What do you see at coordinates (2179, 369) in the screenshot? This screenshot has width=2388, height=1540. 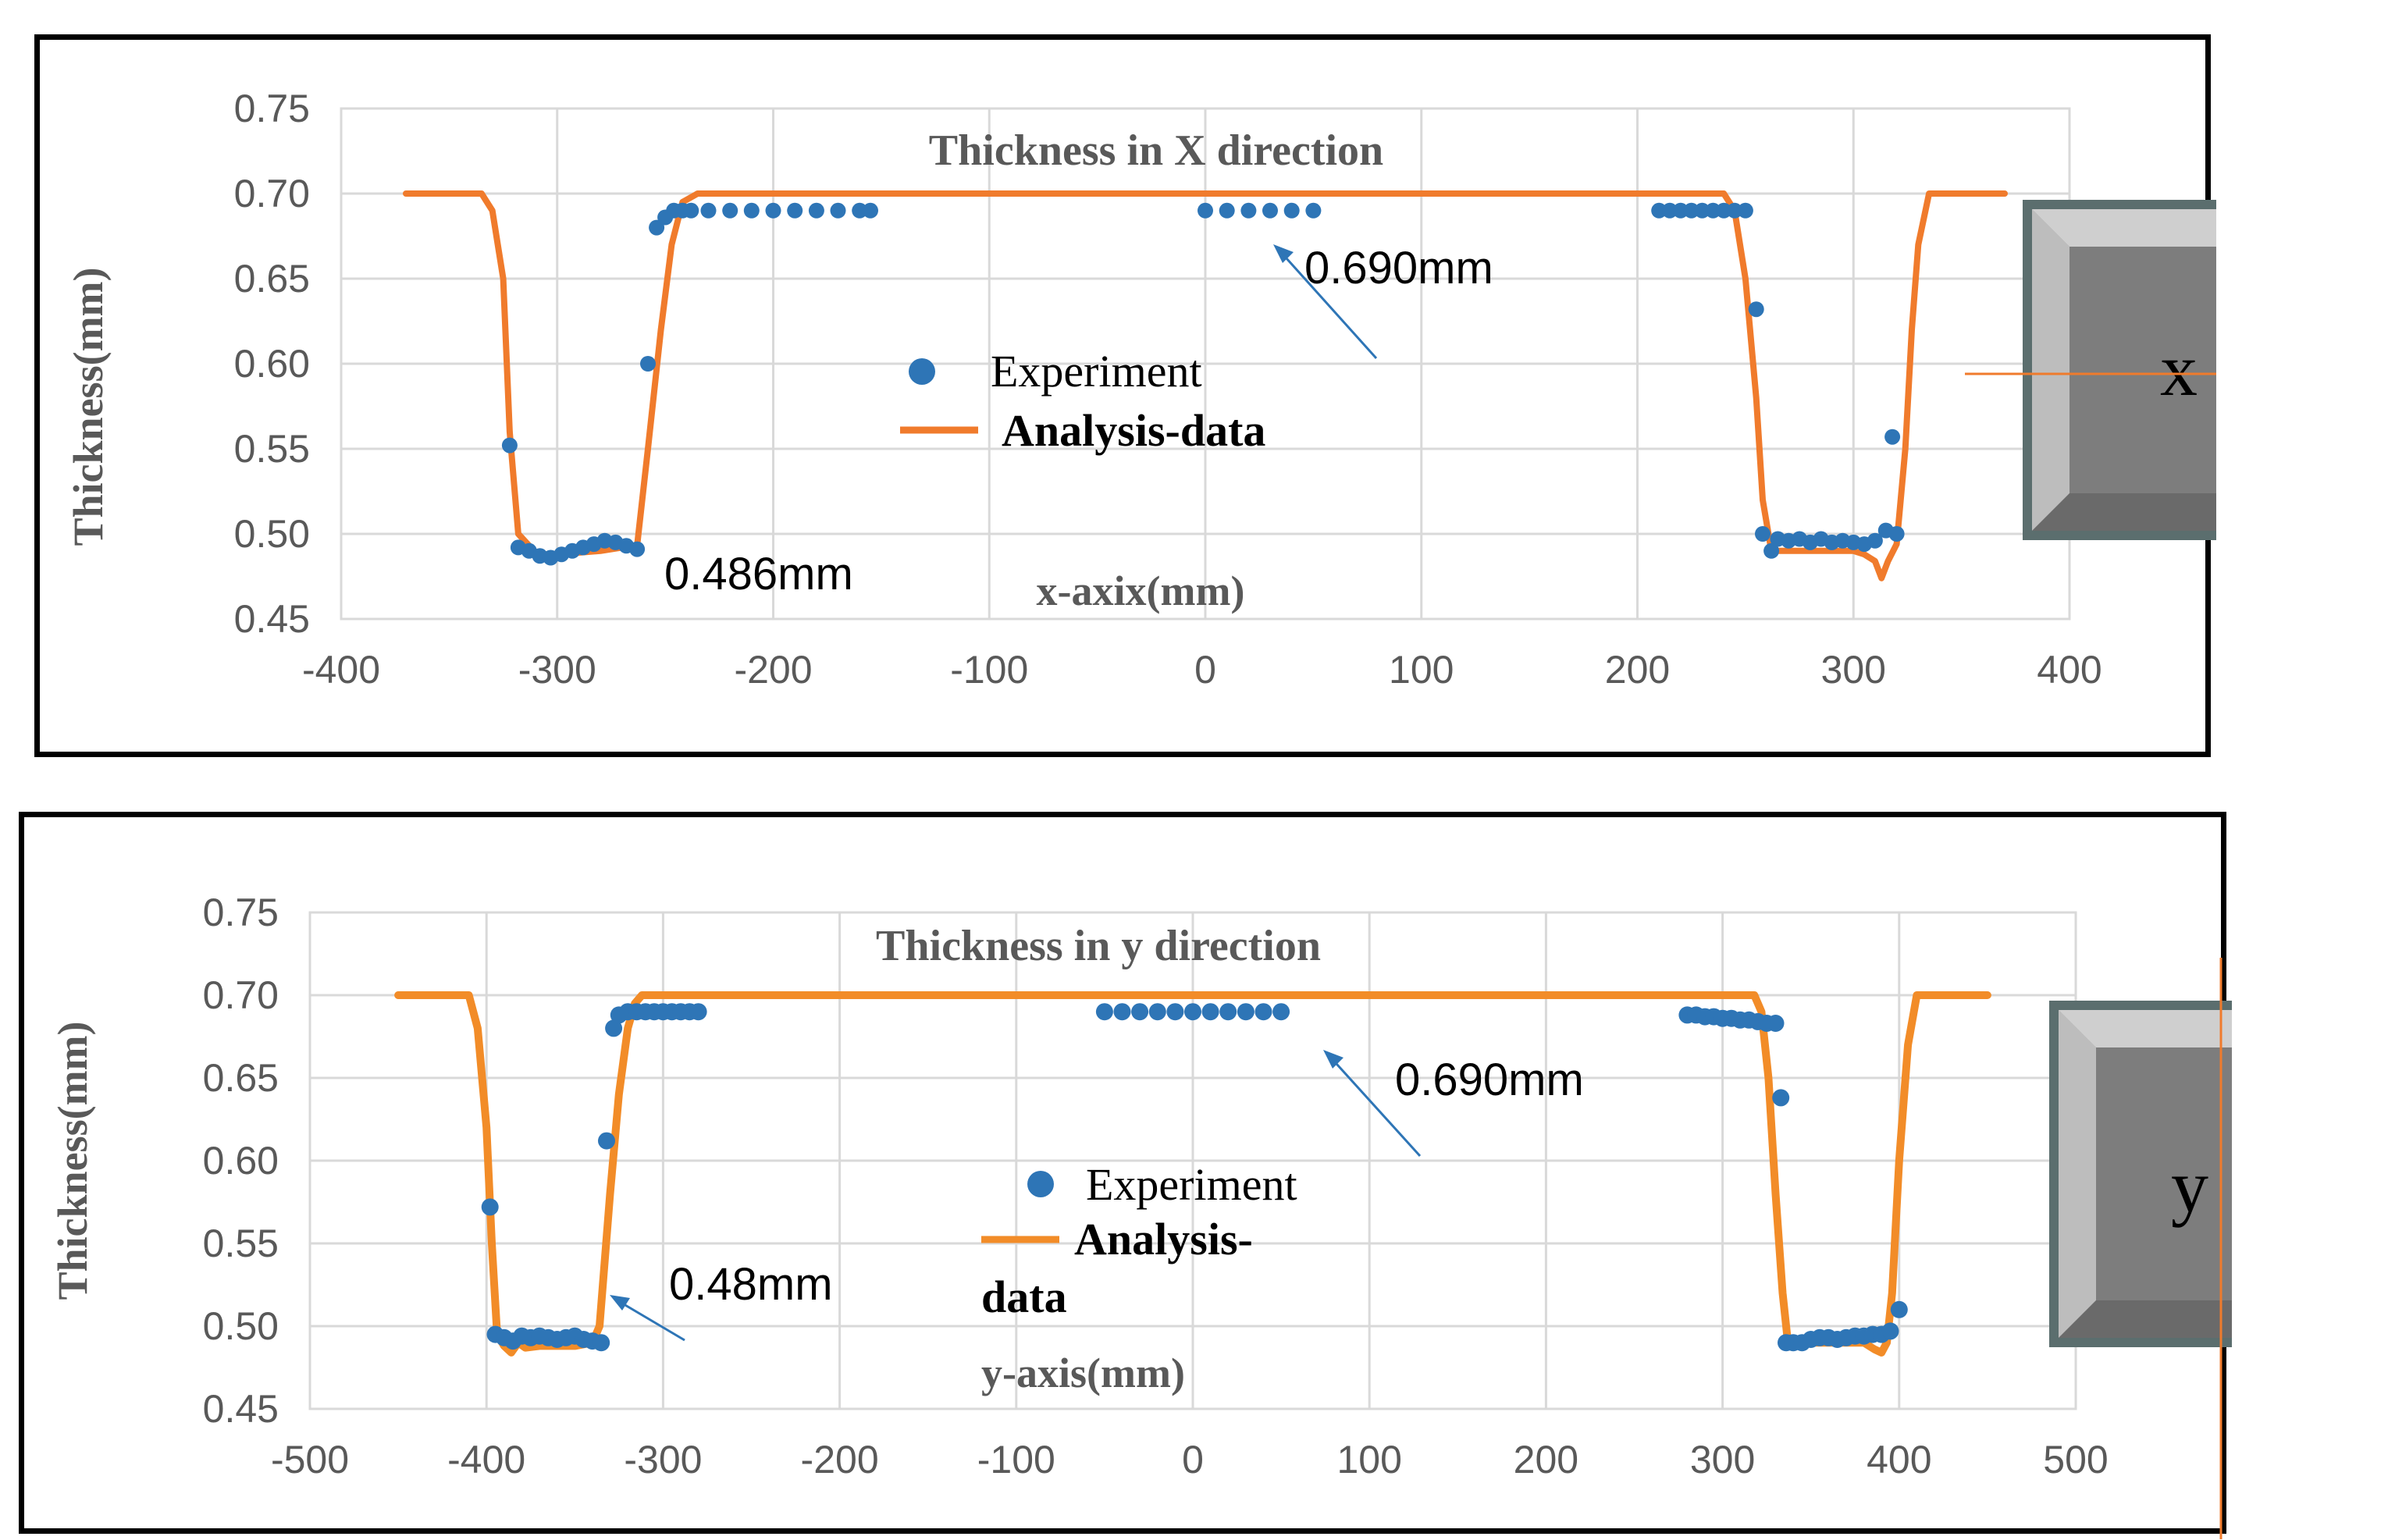 I see `inset-letter-x: x` at bounding box center [2179, 369].